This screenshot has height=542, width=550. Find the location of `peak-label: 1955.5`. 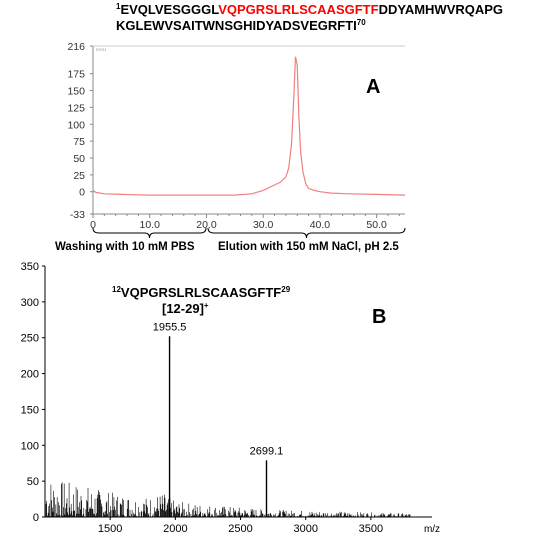

peak-label: 1955.5 is located at coordinates (170, 327).